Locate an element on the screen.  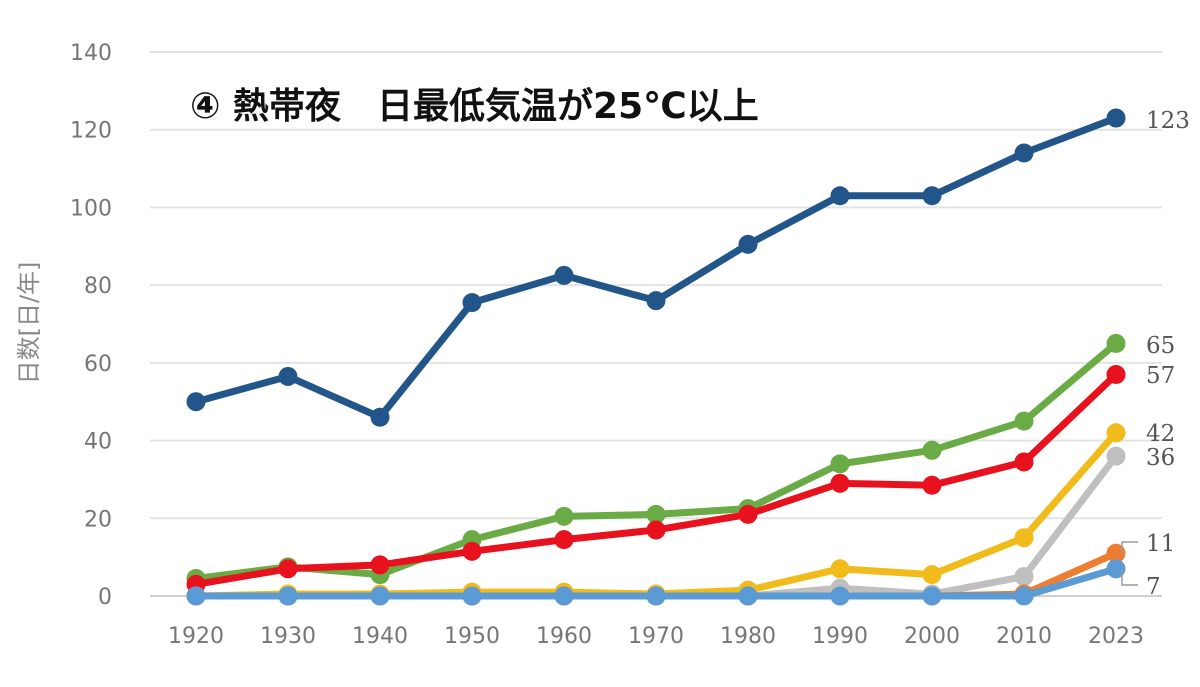
x-tick-label: 1970 is located at coordinates (656, 636).